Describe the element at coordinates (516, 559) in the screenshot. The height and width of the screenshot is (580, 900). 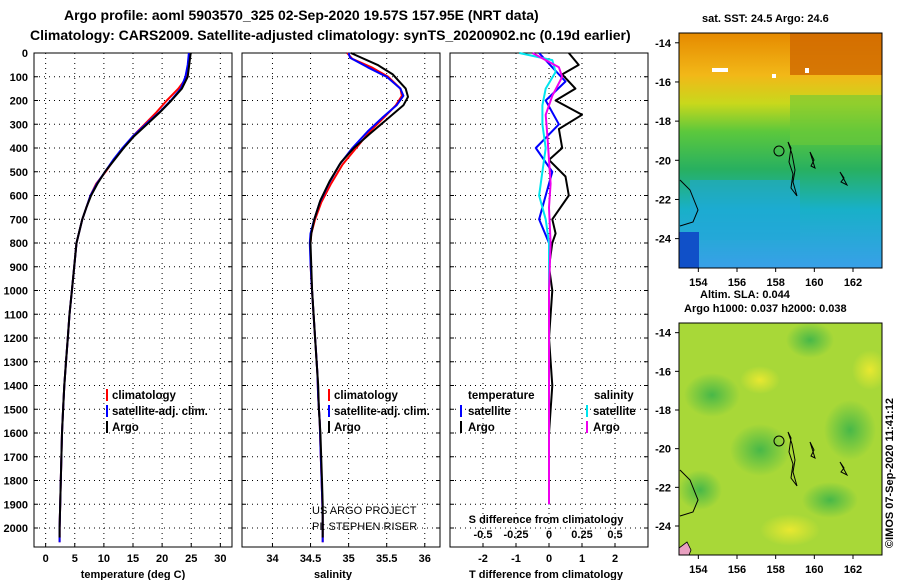
I see `x-tick-label: -1` at that location.